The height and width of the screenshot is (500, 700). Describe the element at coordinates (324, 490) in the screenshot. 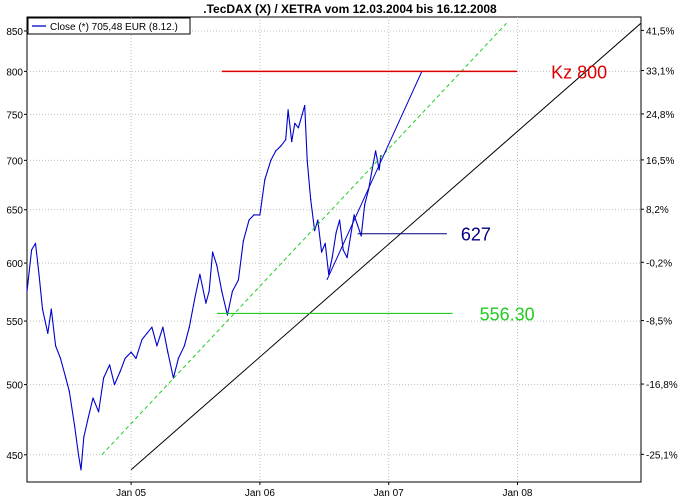

I see `x-axis: Jan 05 Jan 06 Jan 07 Jan 08` at that location.